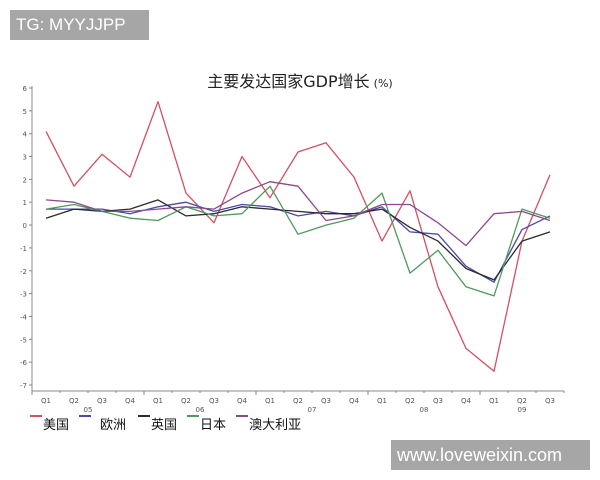 Image resolution: width=600 pixels, height=480 pixels. What do you see at coordinates (25, 180) in the screenshot?
I see `y-tick-label: 2` at bounding box center [25, 180].